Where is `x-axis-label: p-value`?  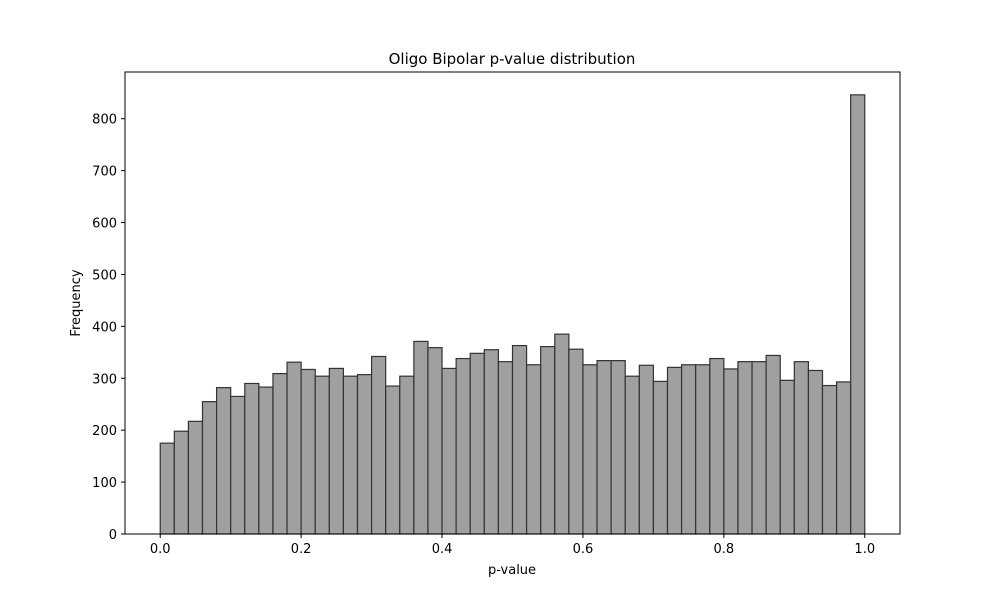
x-axis-label: p-value is located at coordinates (512, 570).